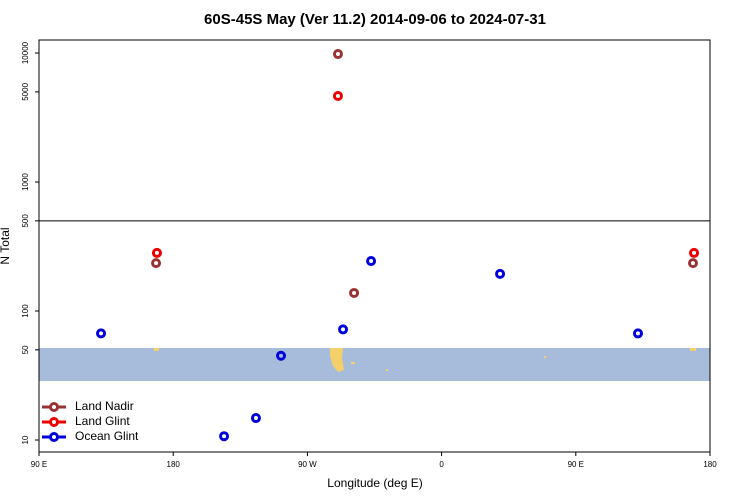 The image size is (750, 500). Describe the element at coordinates (307, 464) in the screenshot. I see `x-tick-label: 90 W` at that location.